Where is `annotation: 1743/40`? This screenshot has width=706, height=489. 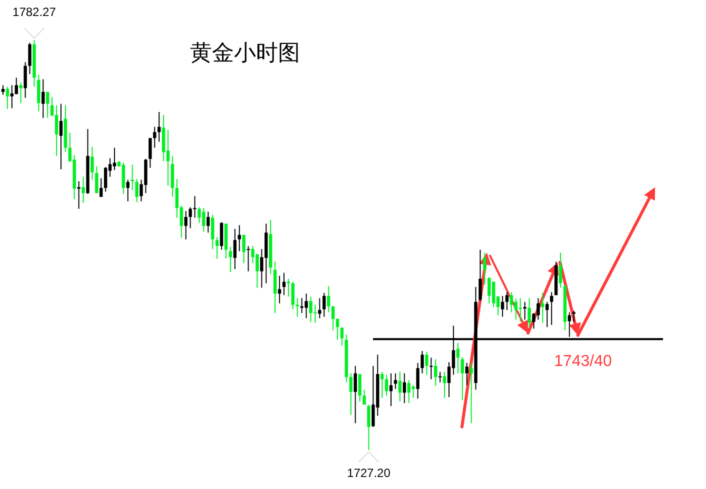 annotation: 1743/40 is located at coordinates (583, 361).